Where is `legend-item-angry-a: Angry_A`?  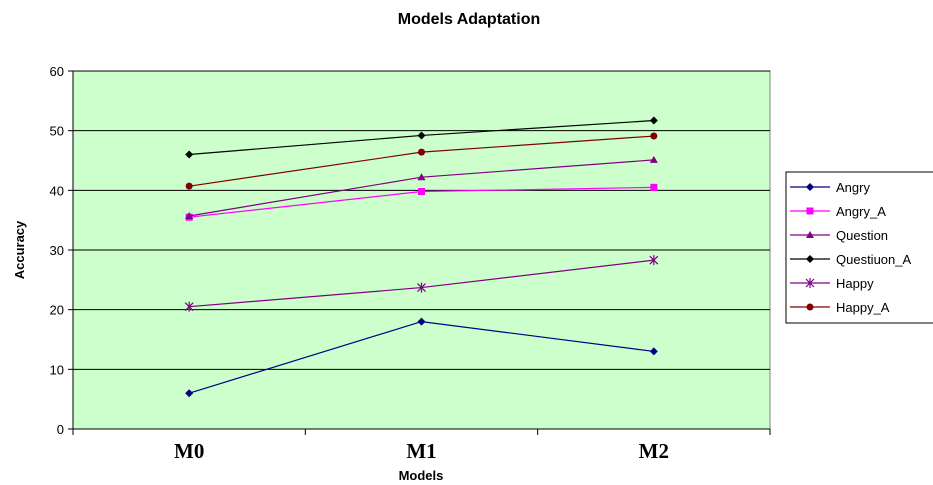
legend-item-angry-a: Angry_A is located at coordinates (838, 211).